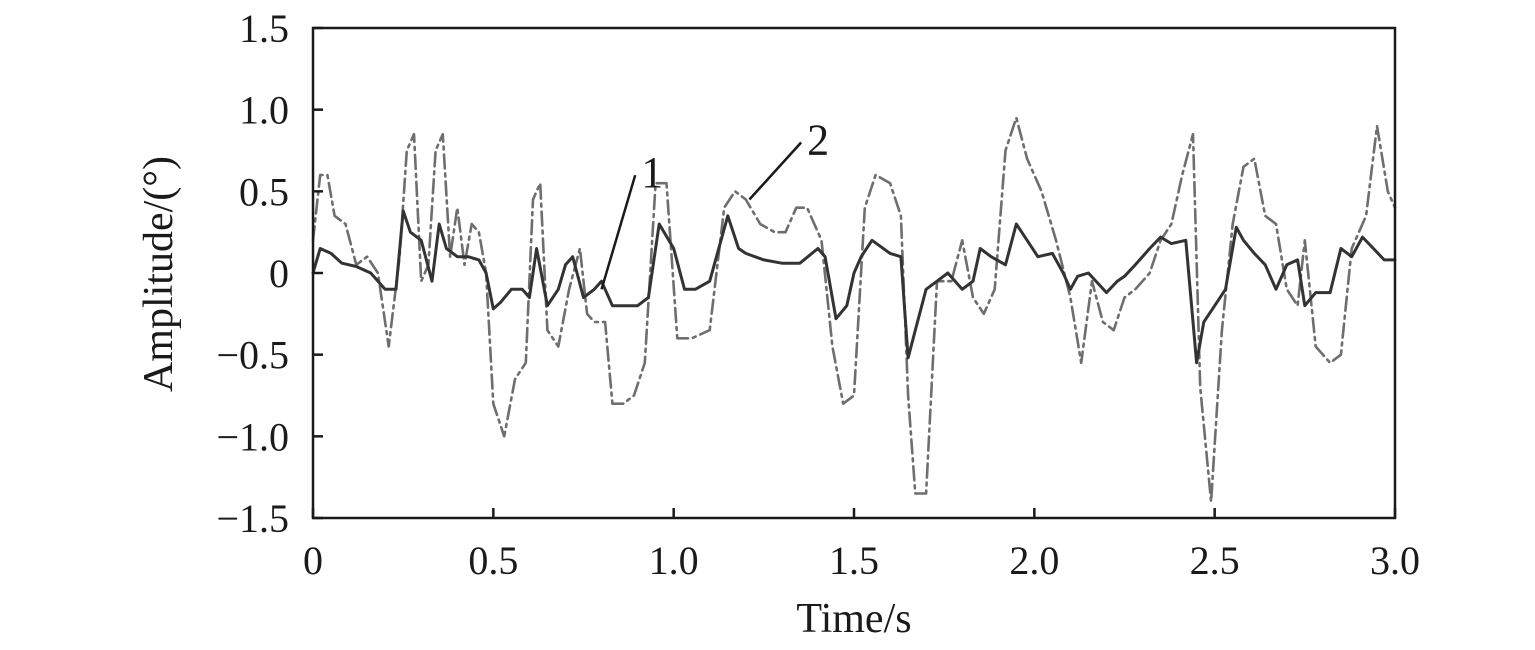 The width and height of the screenshot is (1535, 650). Describe the element at coordinates (818, 140) in the screenshot. I see `annotation-label-2: 2` at that location.